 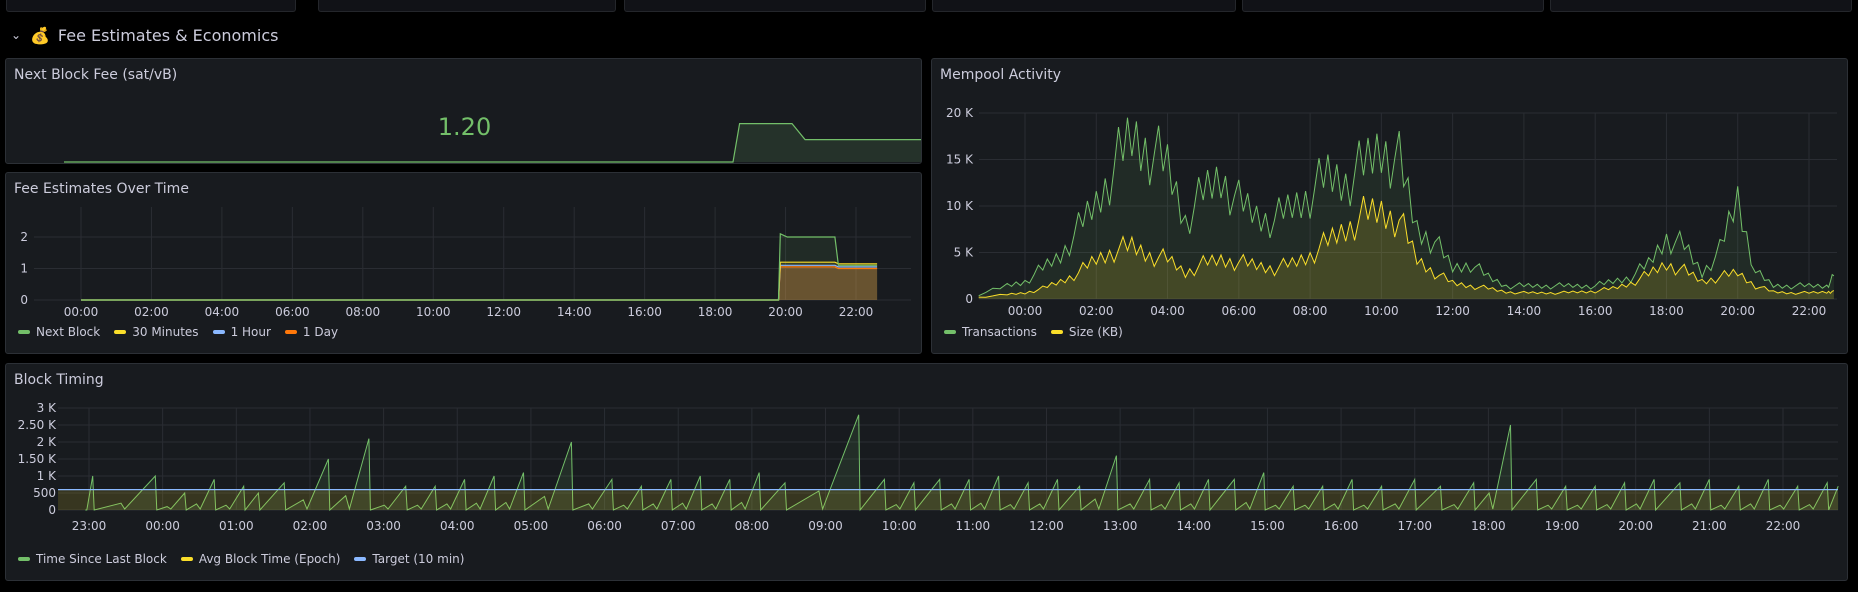 What do you see at coordinates (1086, 332) in the screenshot?
I see `legend-item: Size (KB)` at bounding box center [1086, 332].